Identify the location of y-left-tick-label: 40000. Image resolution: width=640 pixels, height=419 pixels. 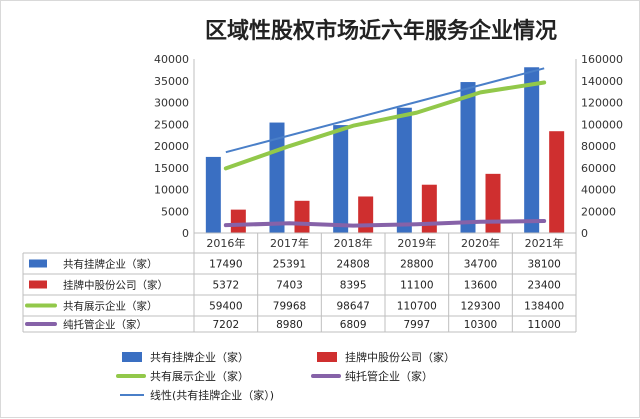
(171, 59).